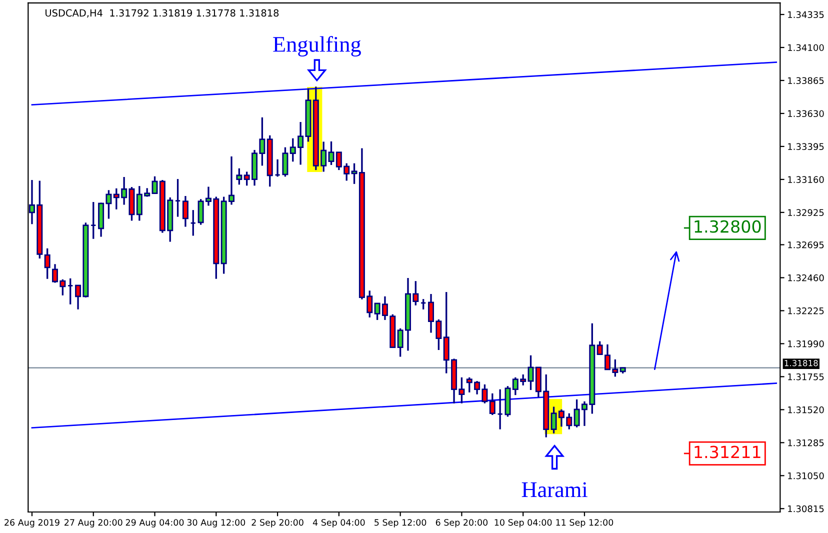  Describe the element at coordinates (806, 146) in the screenshot. I see `y-tick-label: 1.33395` at that location.